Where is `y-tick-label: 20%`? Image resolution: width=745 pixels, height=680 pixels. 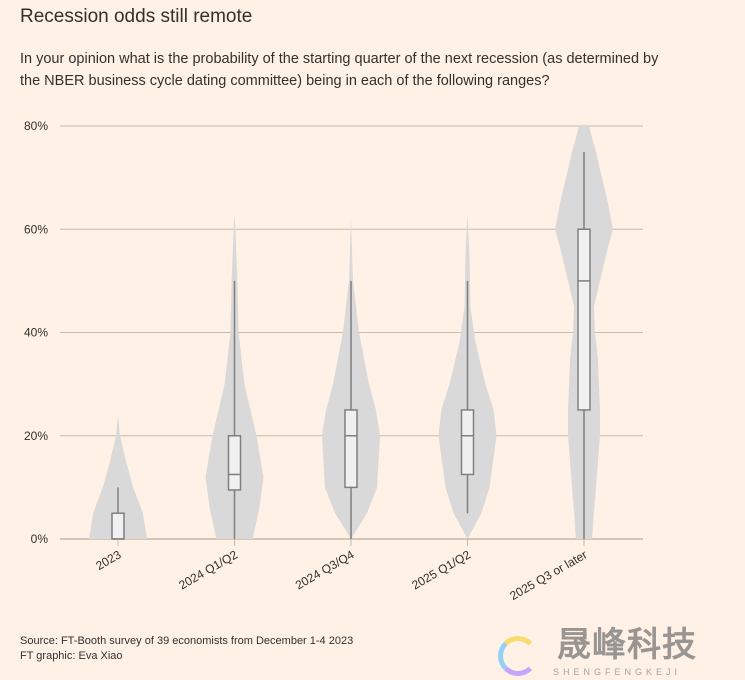 y-tick-label: 20% is located at coordinates (36, 436).